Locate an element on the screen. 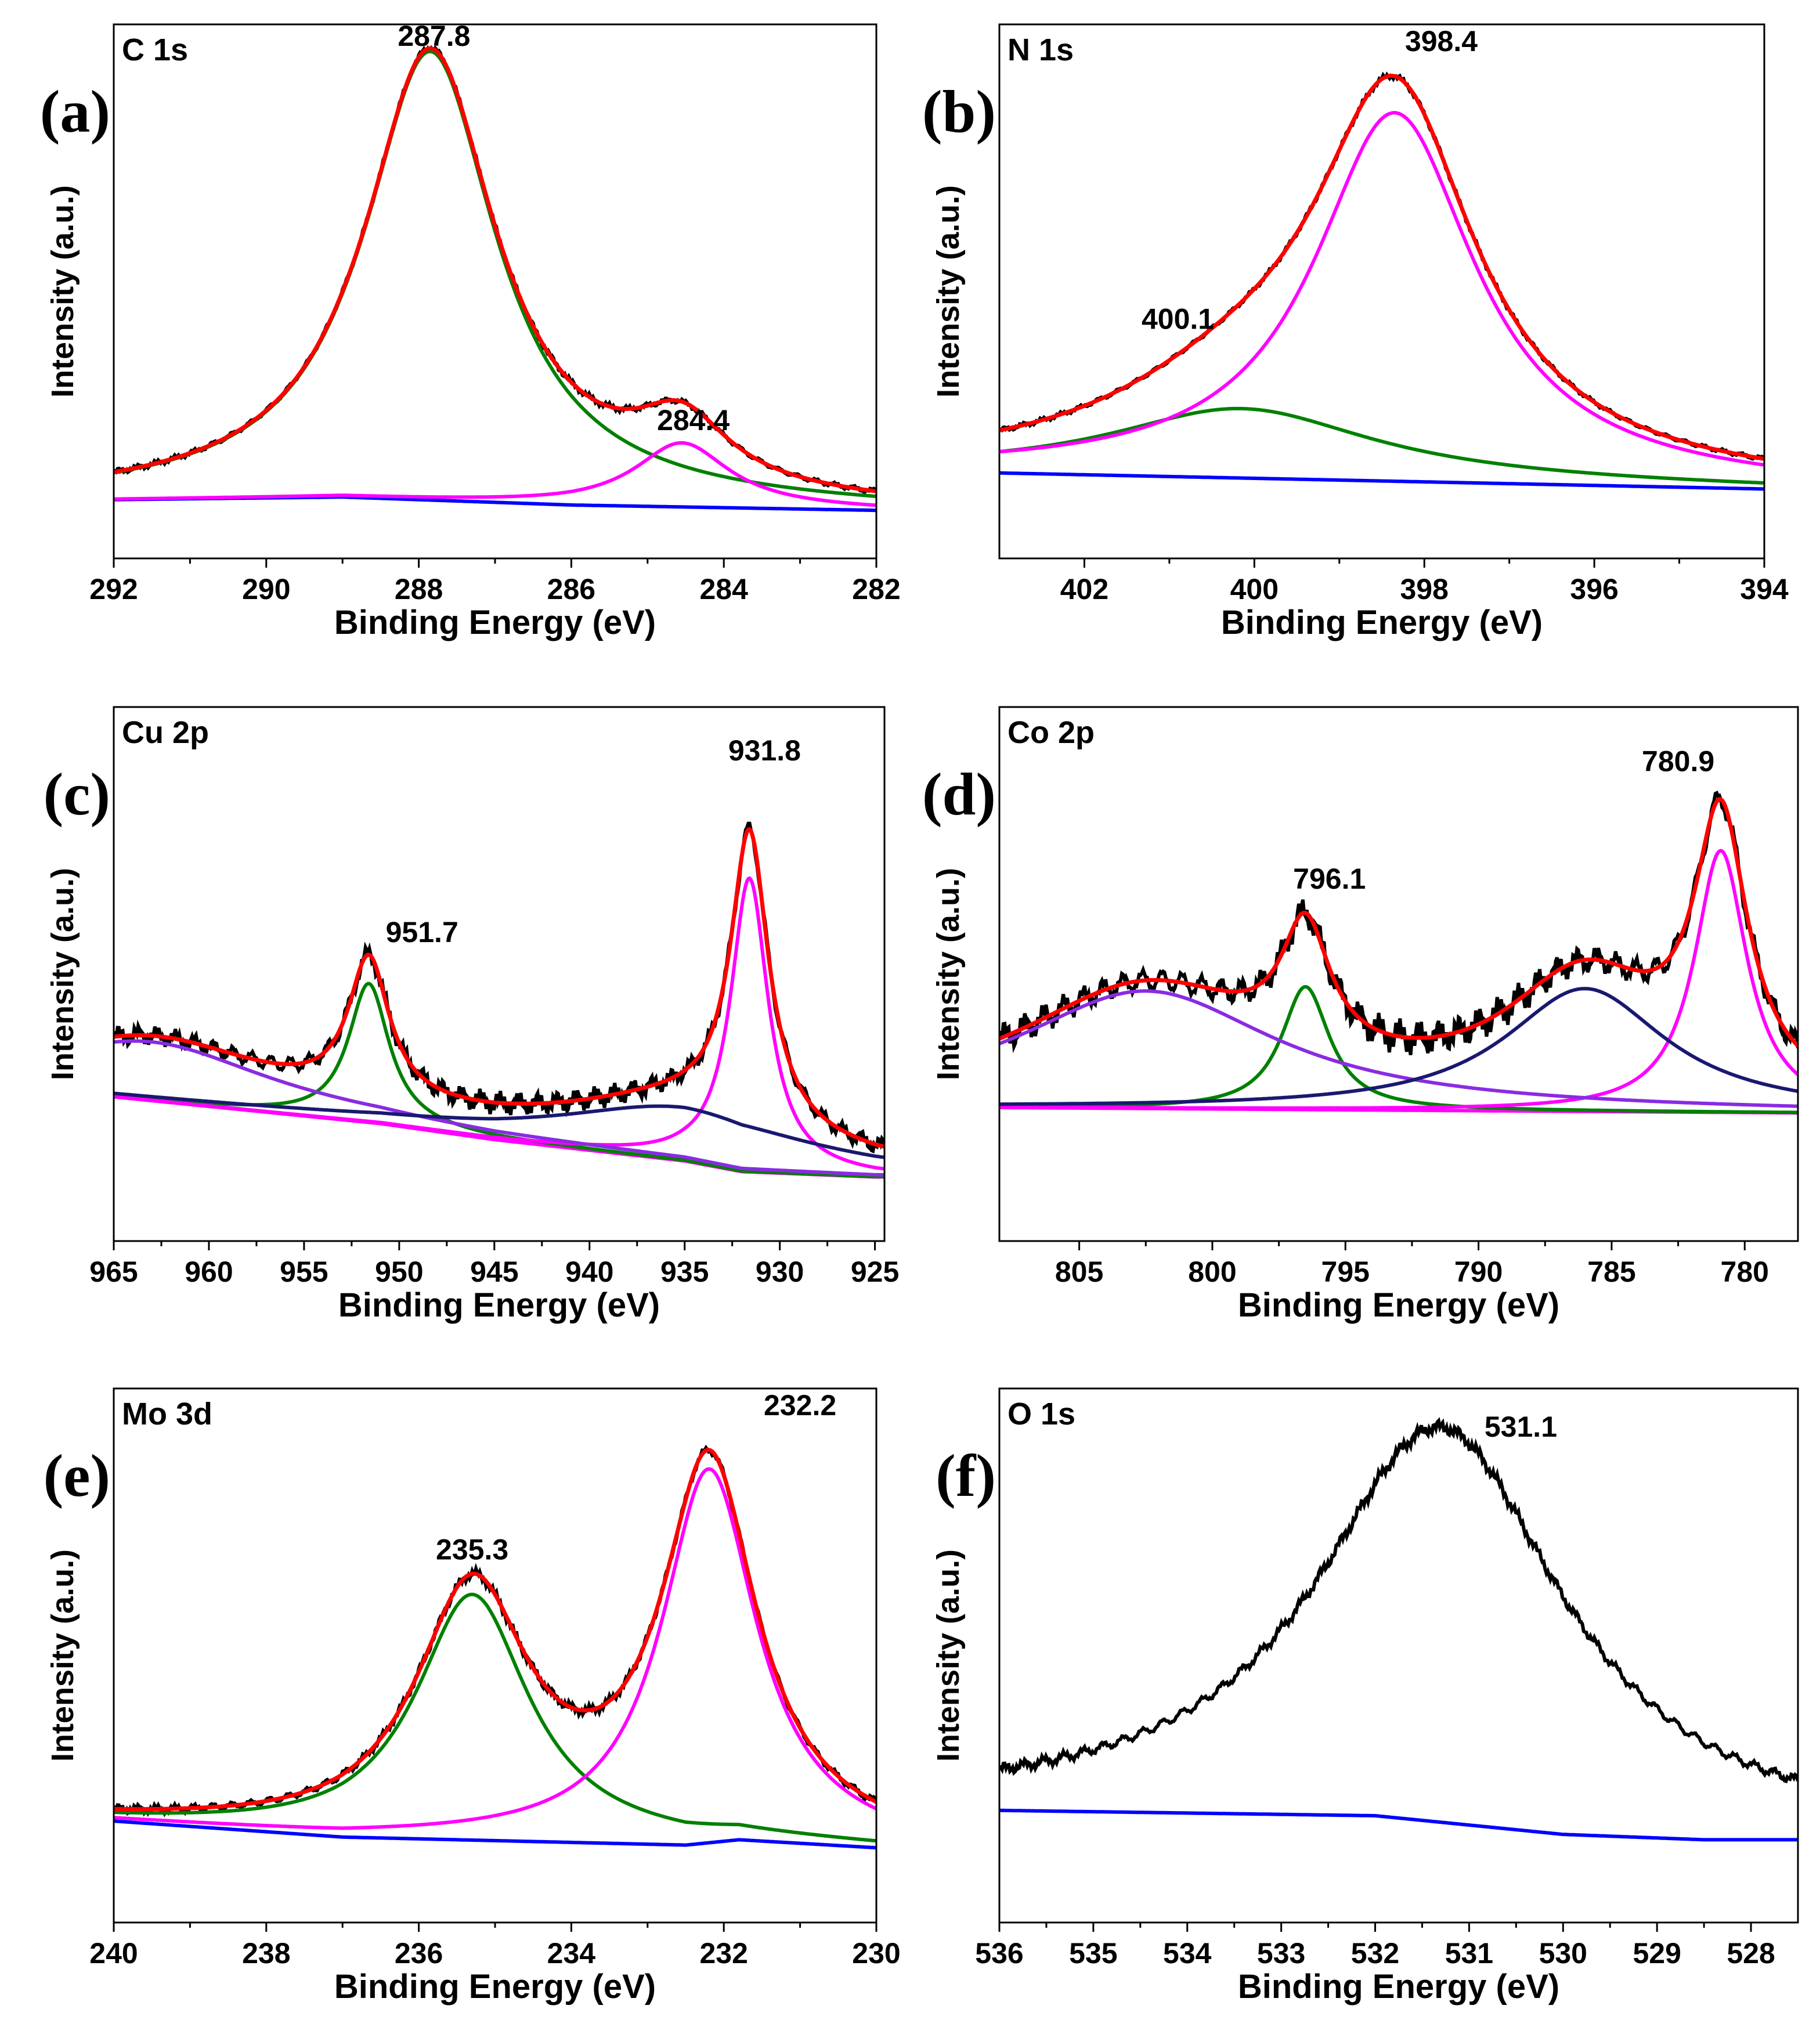 This screenshot has width=1820, height=2027. peak-label: 531.1 is located at coordinates (1521, 1427).